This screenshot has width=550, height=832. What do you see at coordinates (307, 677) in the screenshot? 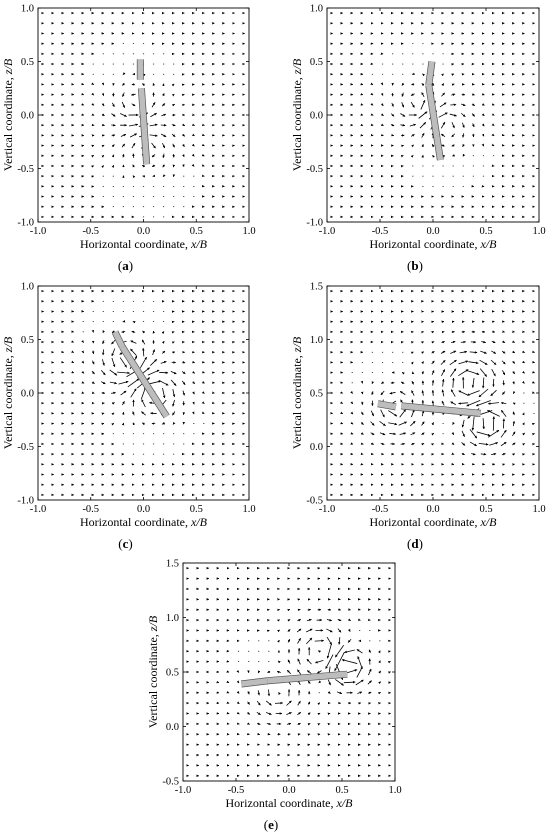
I see `plate-segment` at bounding box center [307, 677].